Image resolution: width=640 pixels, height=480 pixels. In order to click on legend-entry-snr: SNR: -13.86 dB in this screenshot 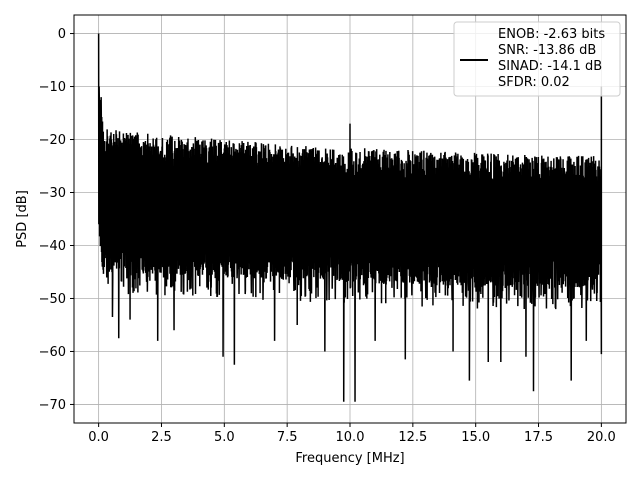, I will do `click(547, 50)`.